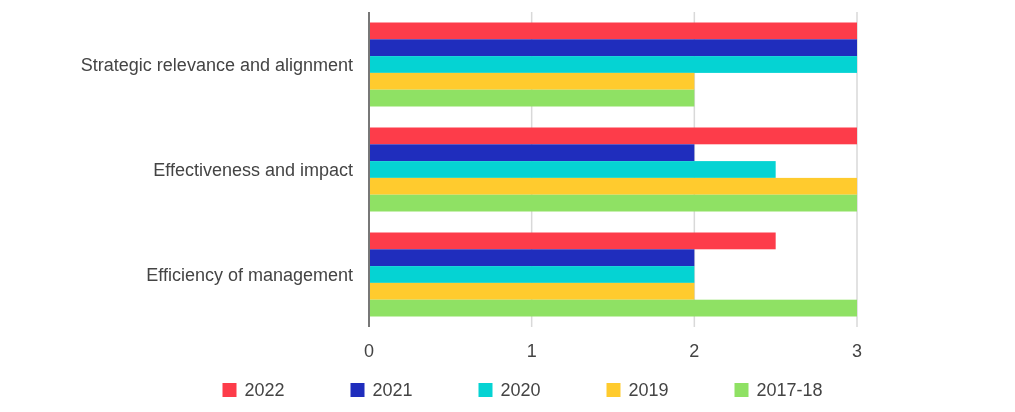  I want to click on legend-label: 2021, so click(392, 390).